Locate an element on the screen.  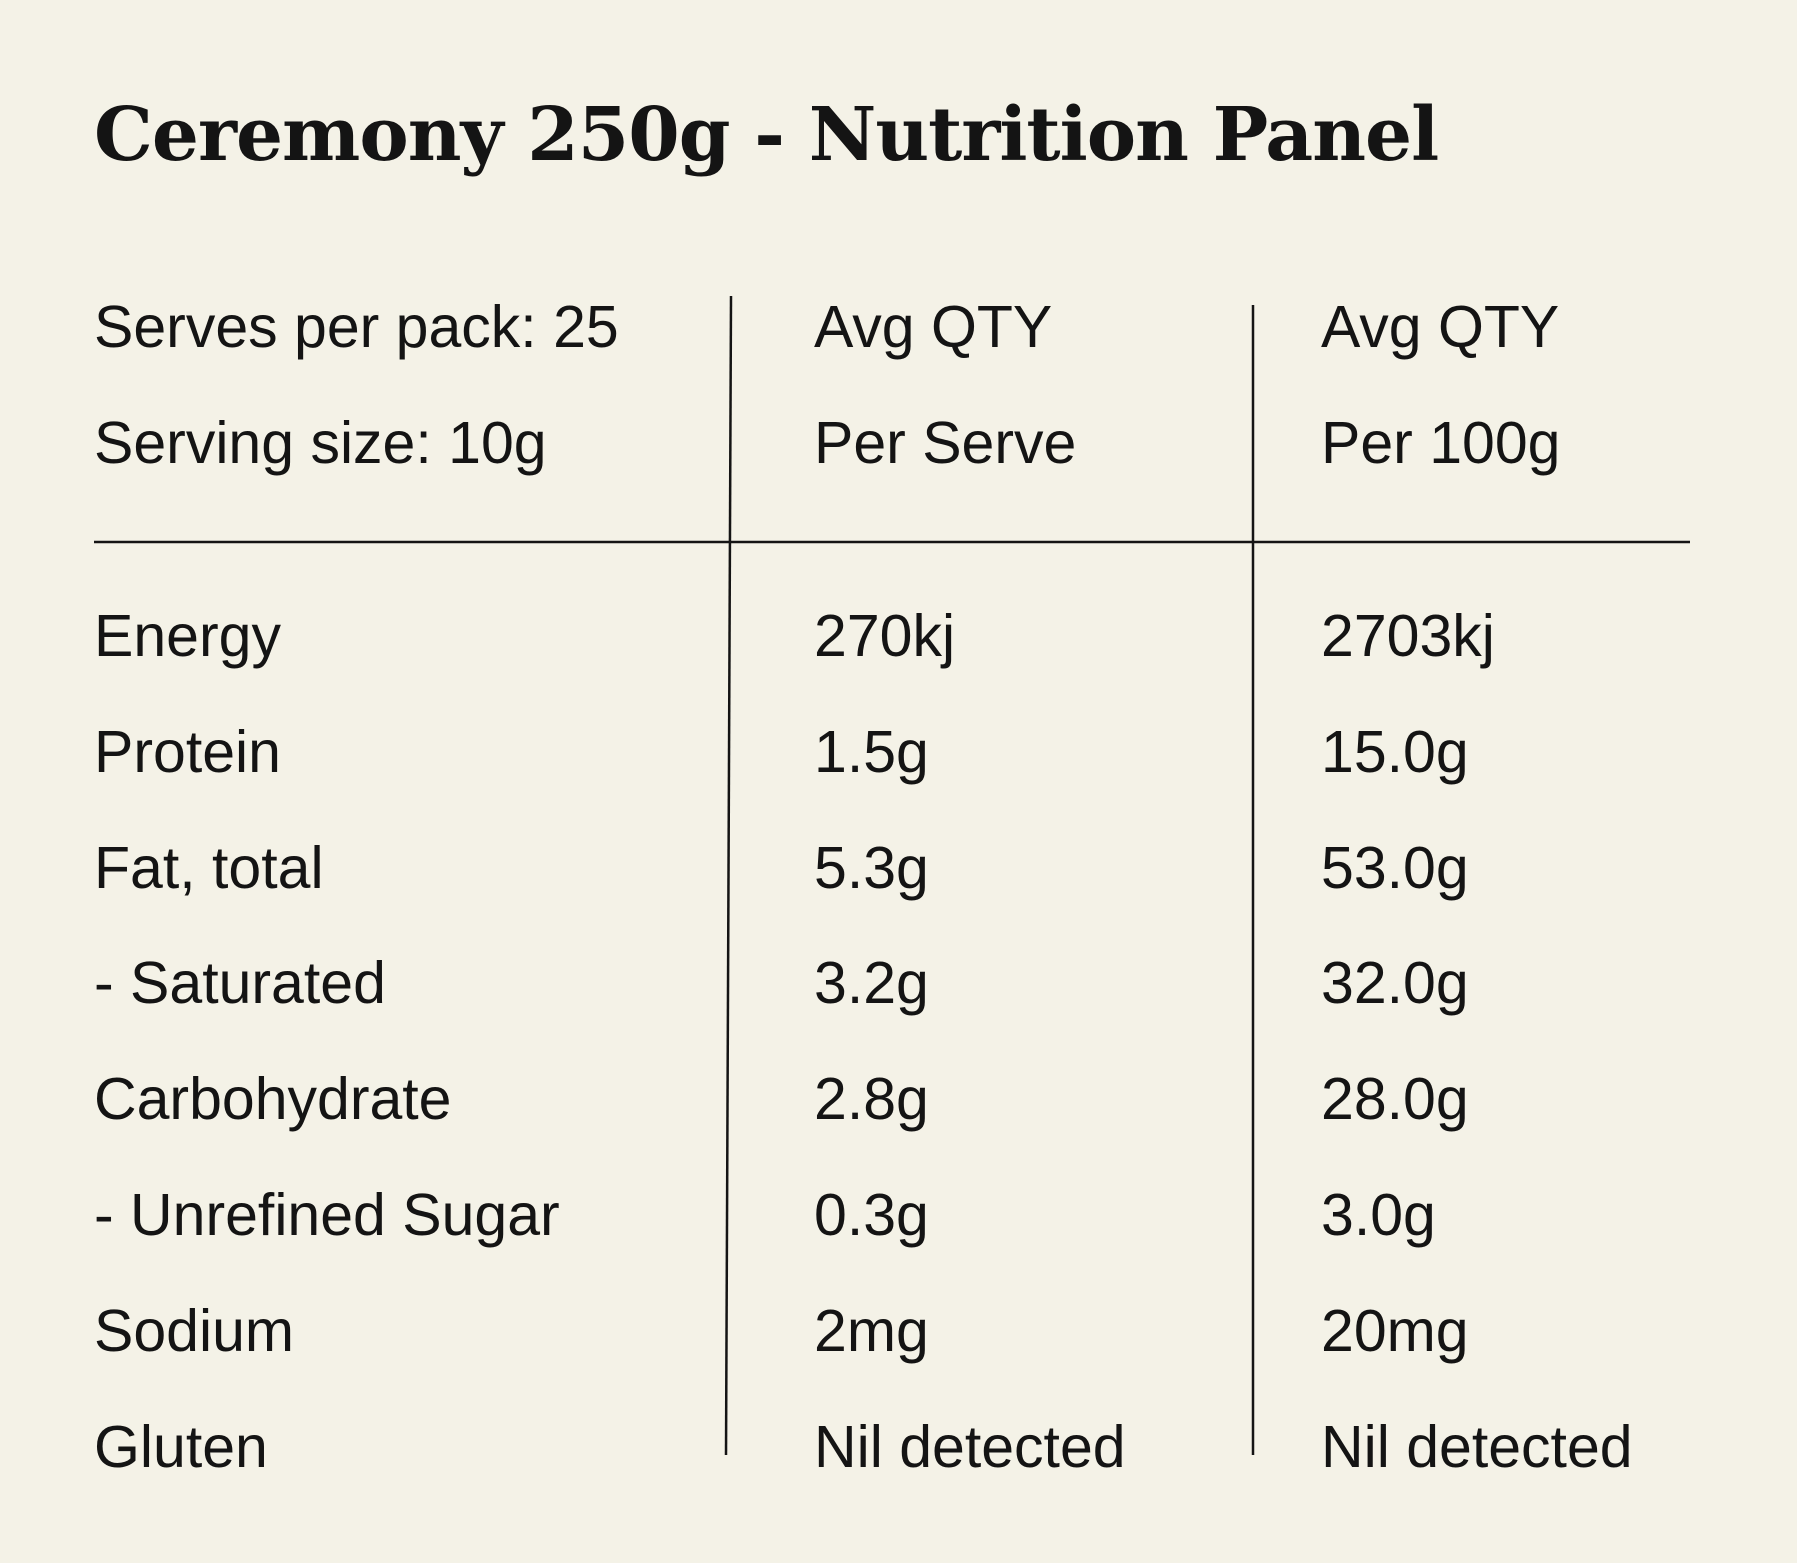
nutrient-name: Fat, total is located at coordinates (209, 867).